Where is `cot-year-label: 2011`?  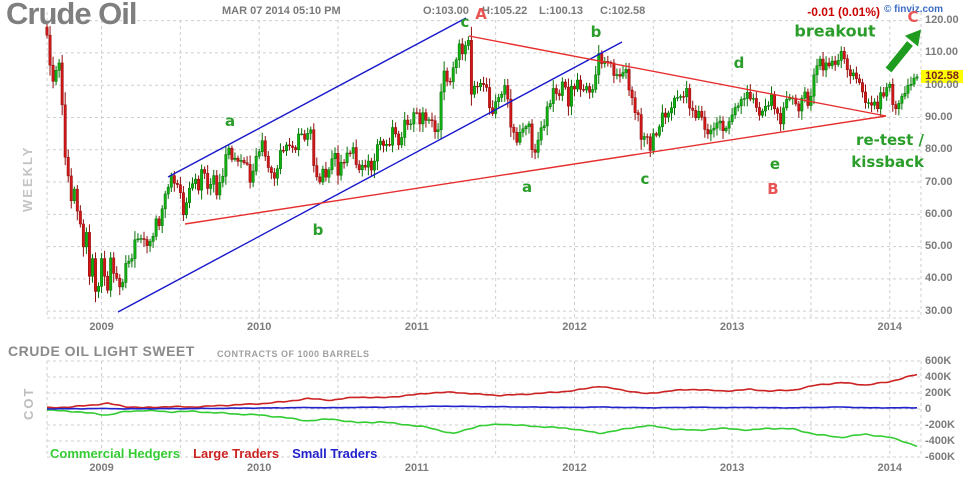 cot-year-label: 2011 is located at coordinates (416, 468).